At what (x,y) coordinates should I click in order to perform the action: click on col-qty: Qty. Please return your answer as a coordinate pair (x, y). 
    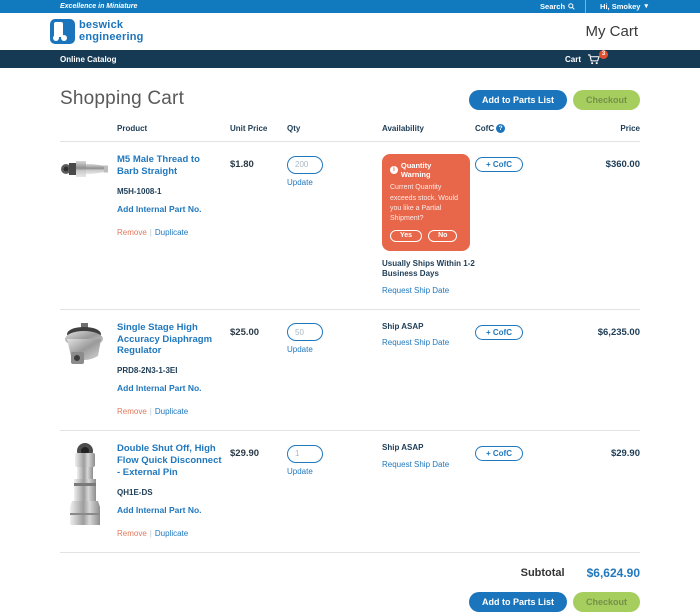
    Looking at the image, I should click on (294, 129).